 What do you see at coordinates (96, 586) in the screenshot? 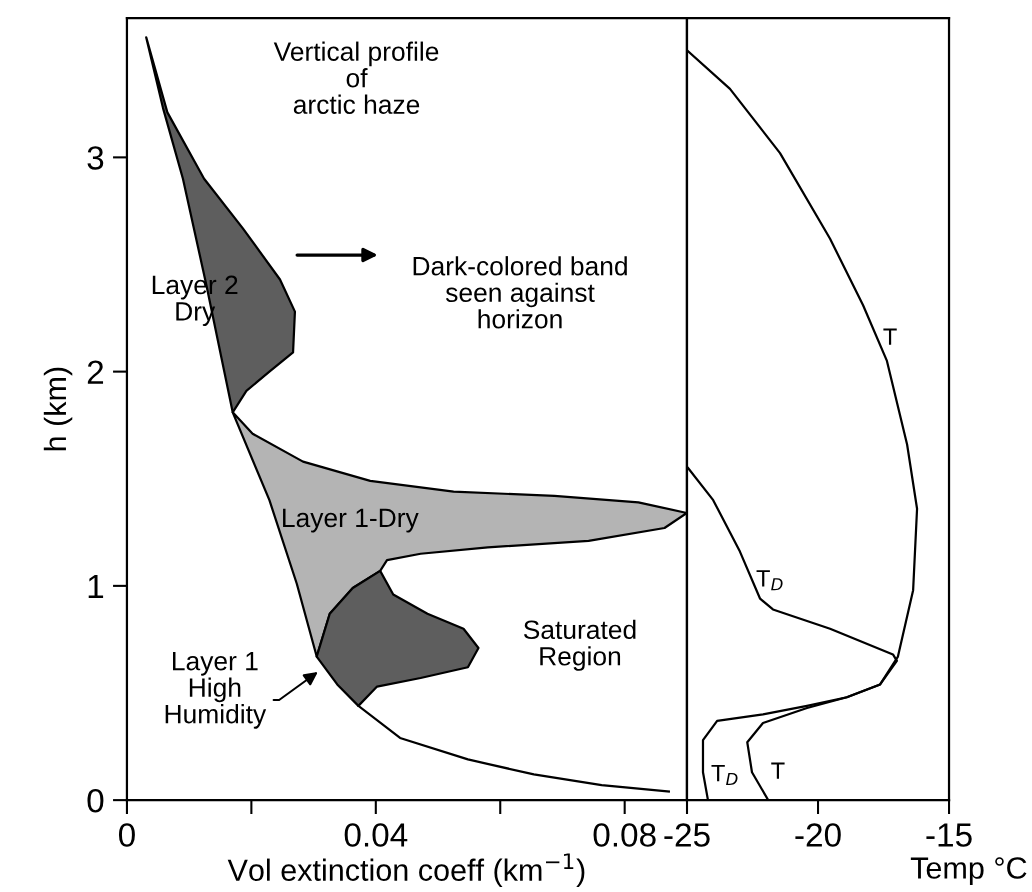
I see `y-tick-label: 1` at bounding box center [96, 586].